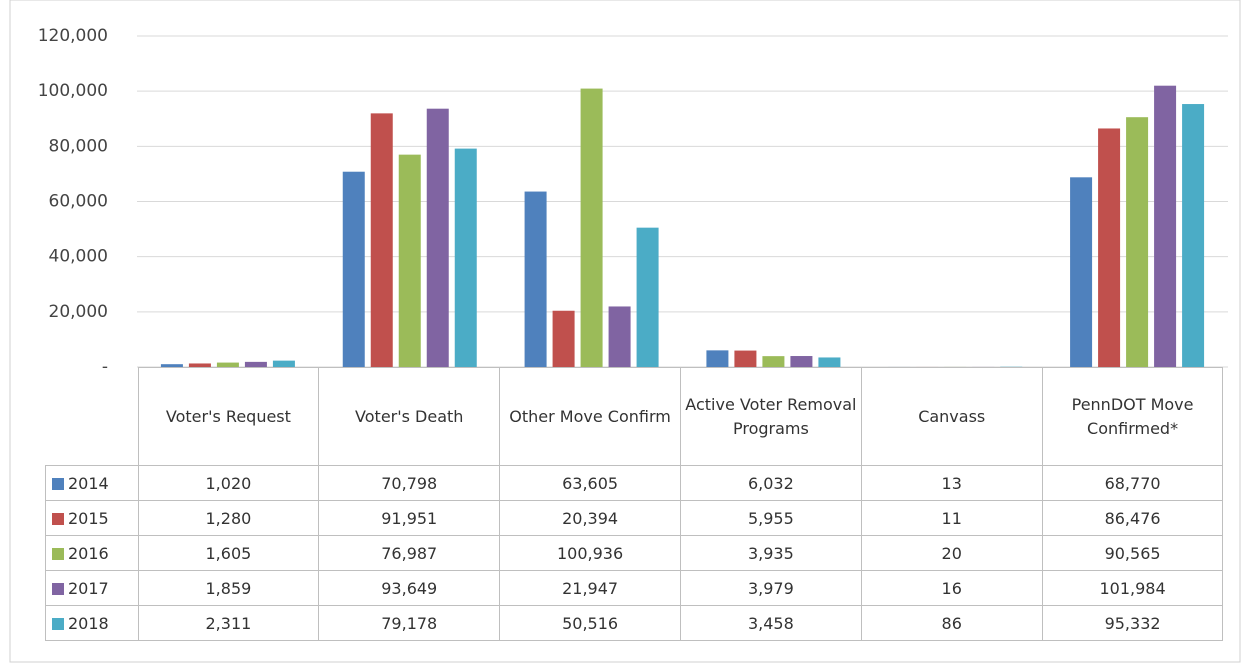 The width and height of the screenshot is (1252, 663). I want to click on category-label: Other Move Confirm, so click(590, 416).